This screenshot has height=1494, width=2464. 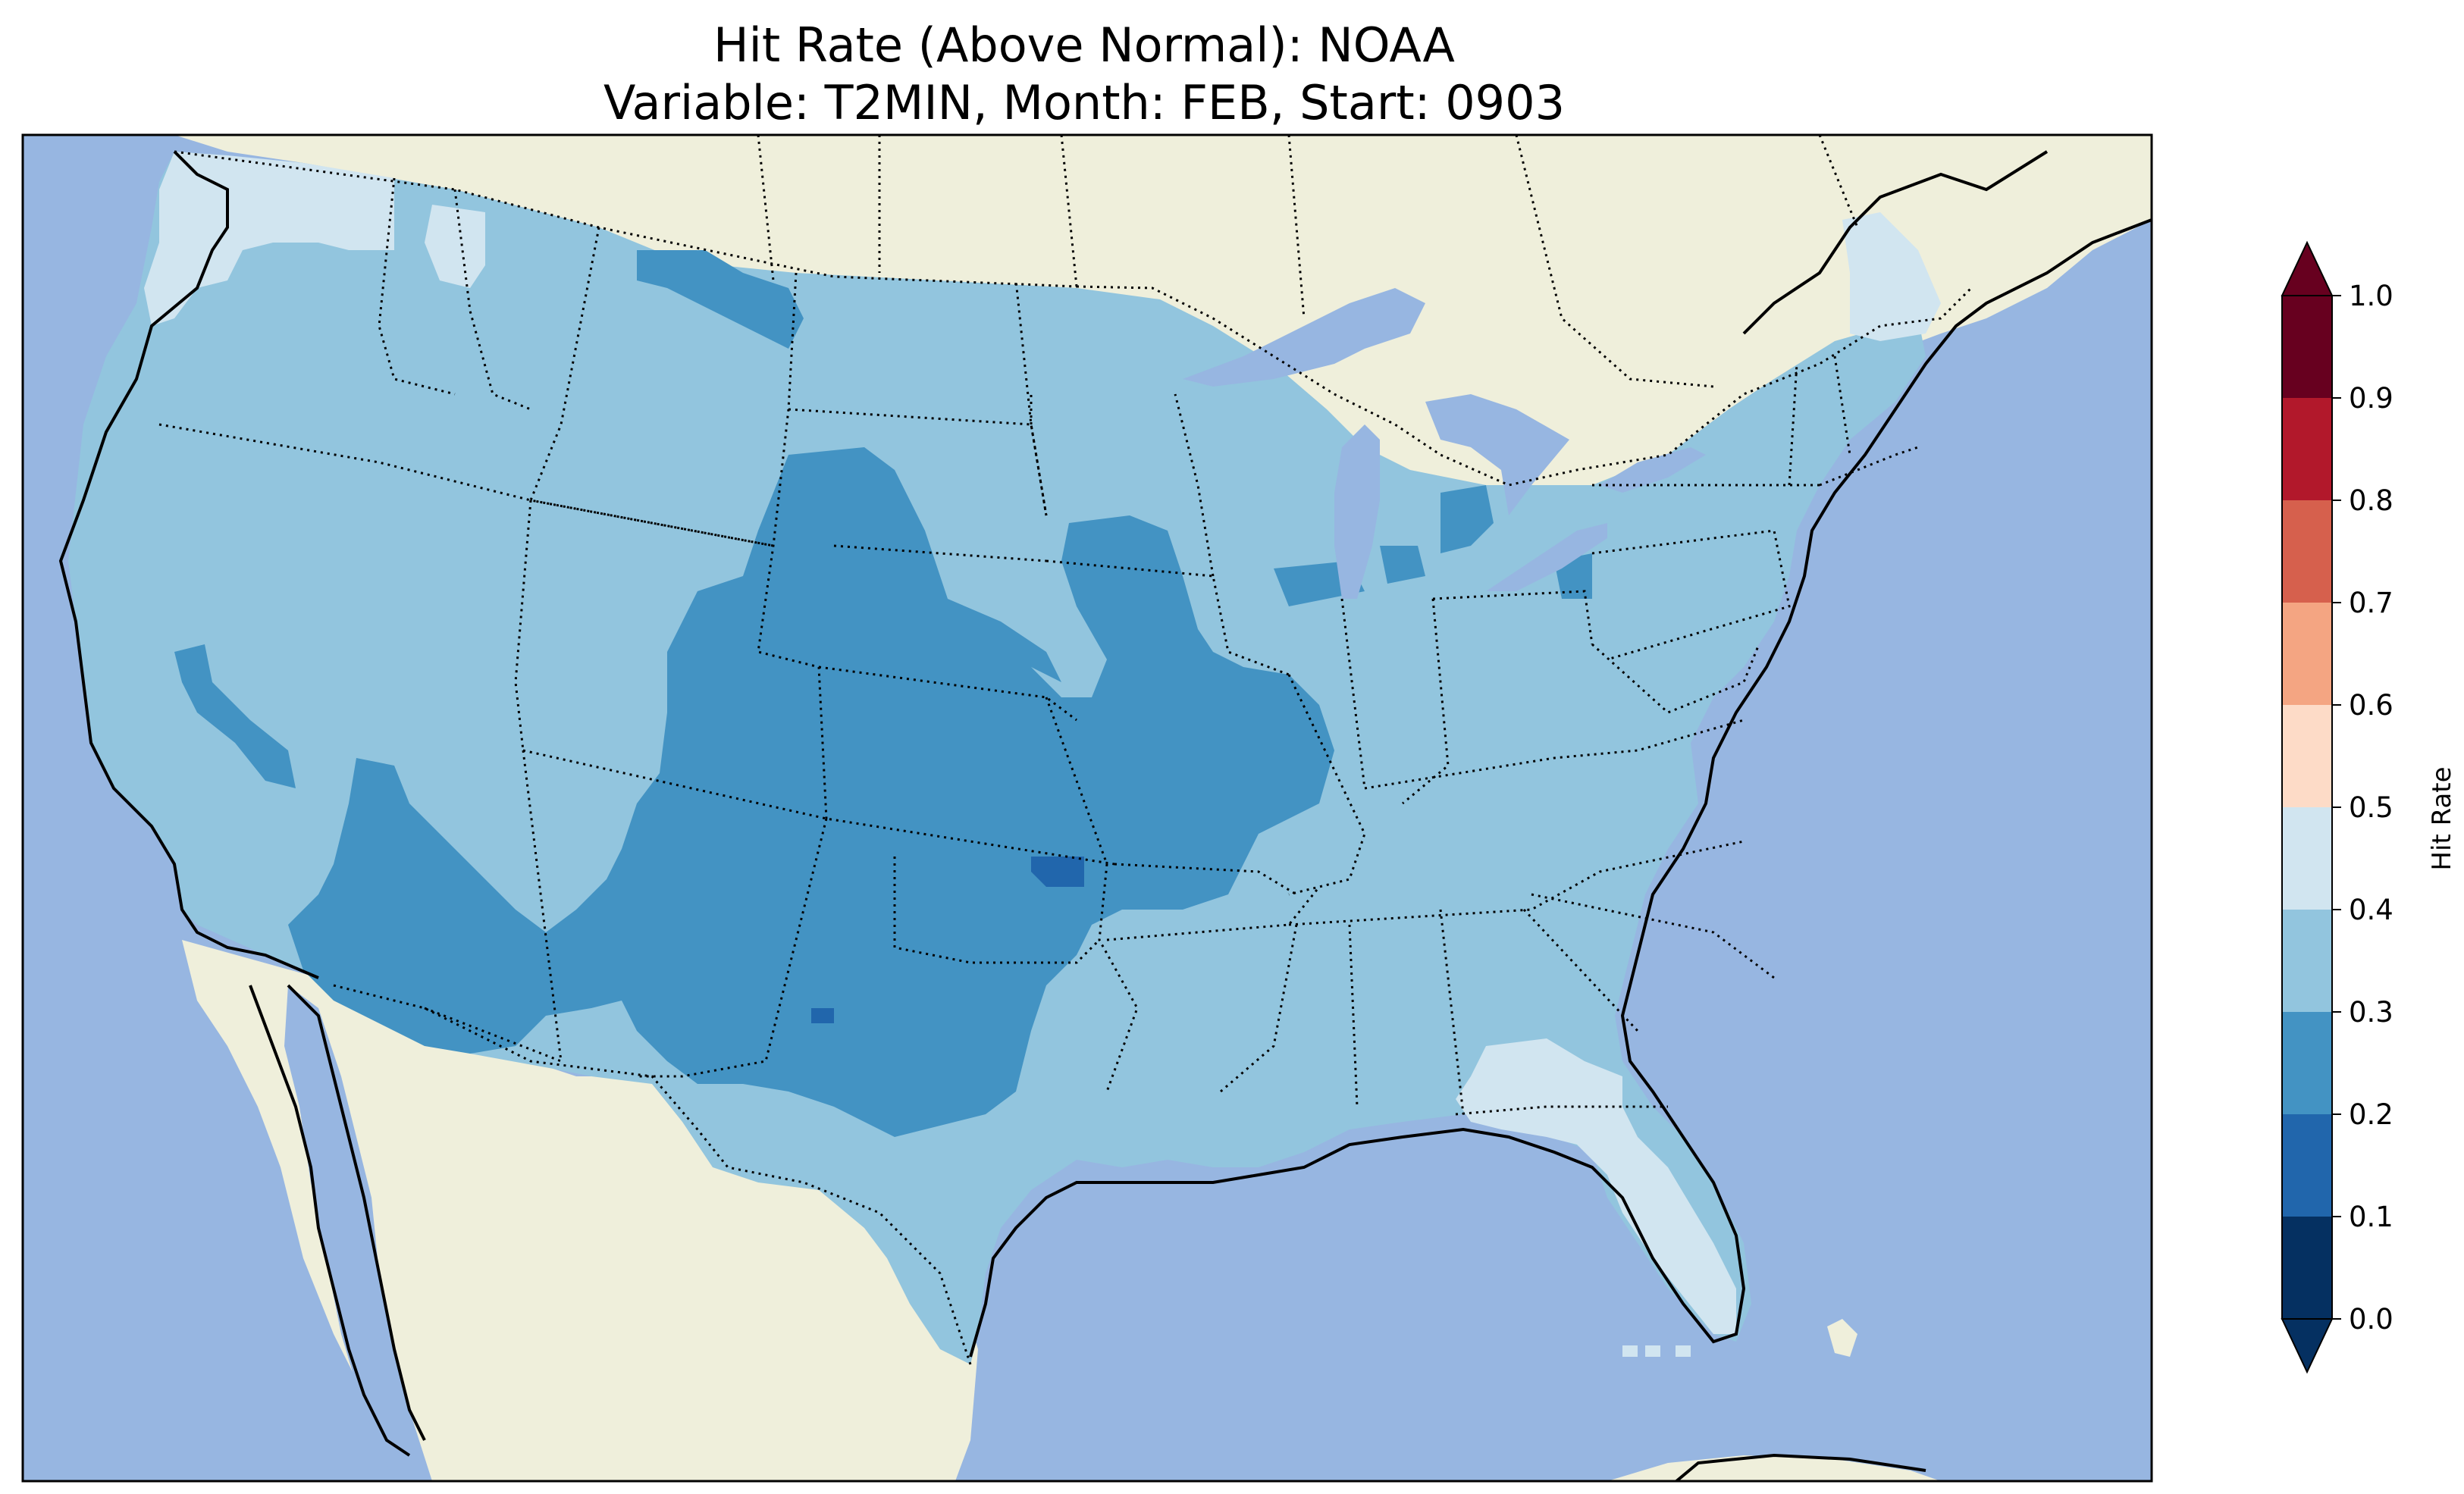 I want to click on region-0.2-0.3-indiana, so click(x=1402, y=565).